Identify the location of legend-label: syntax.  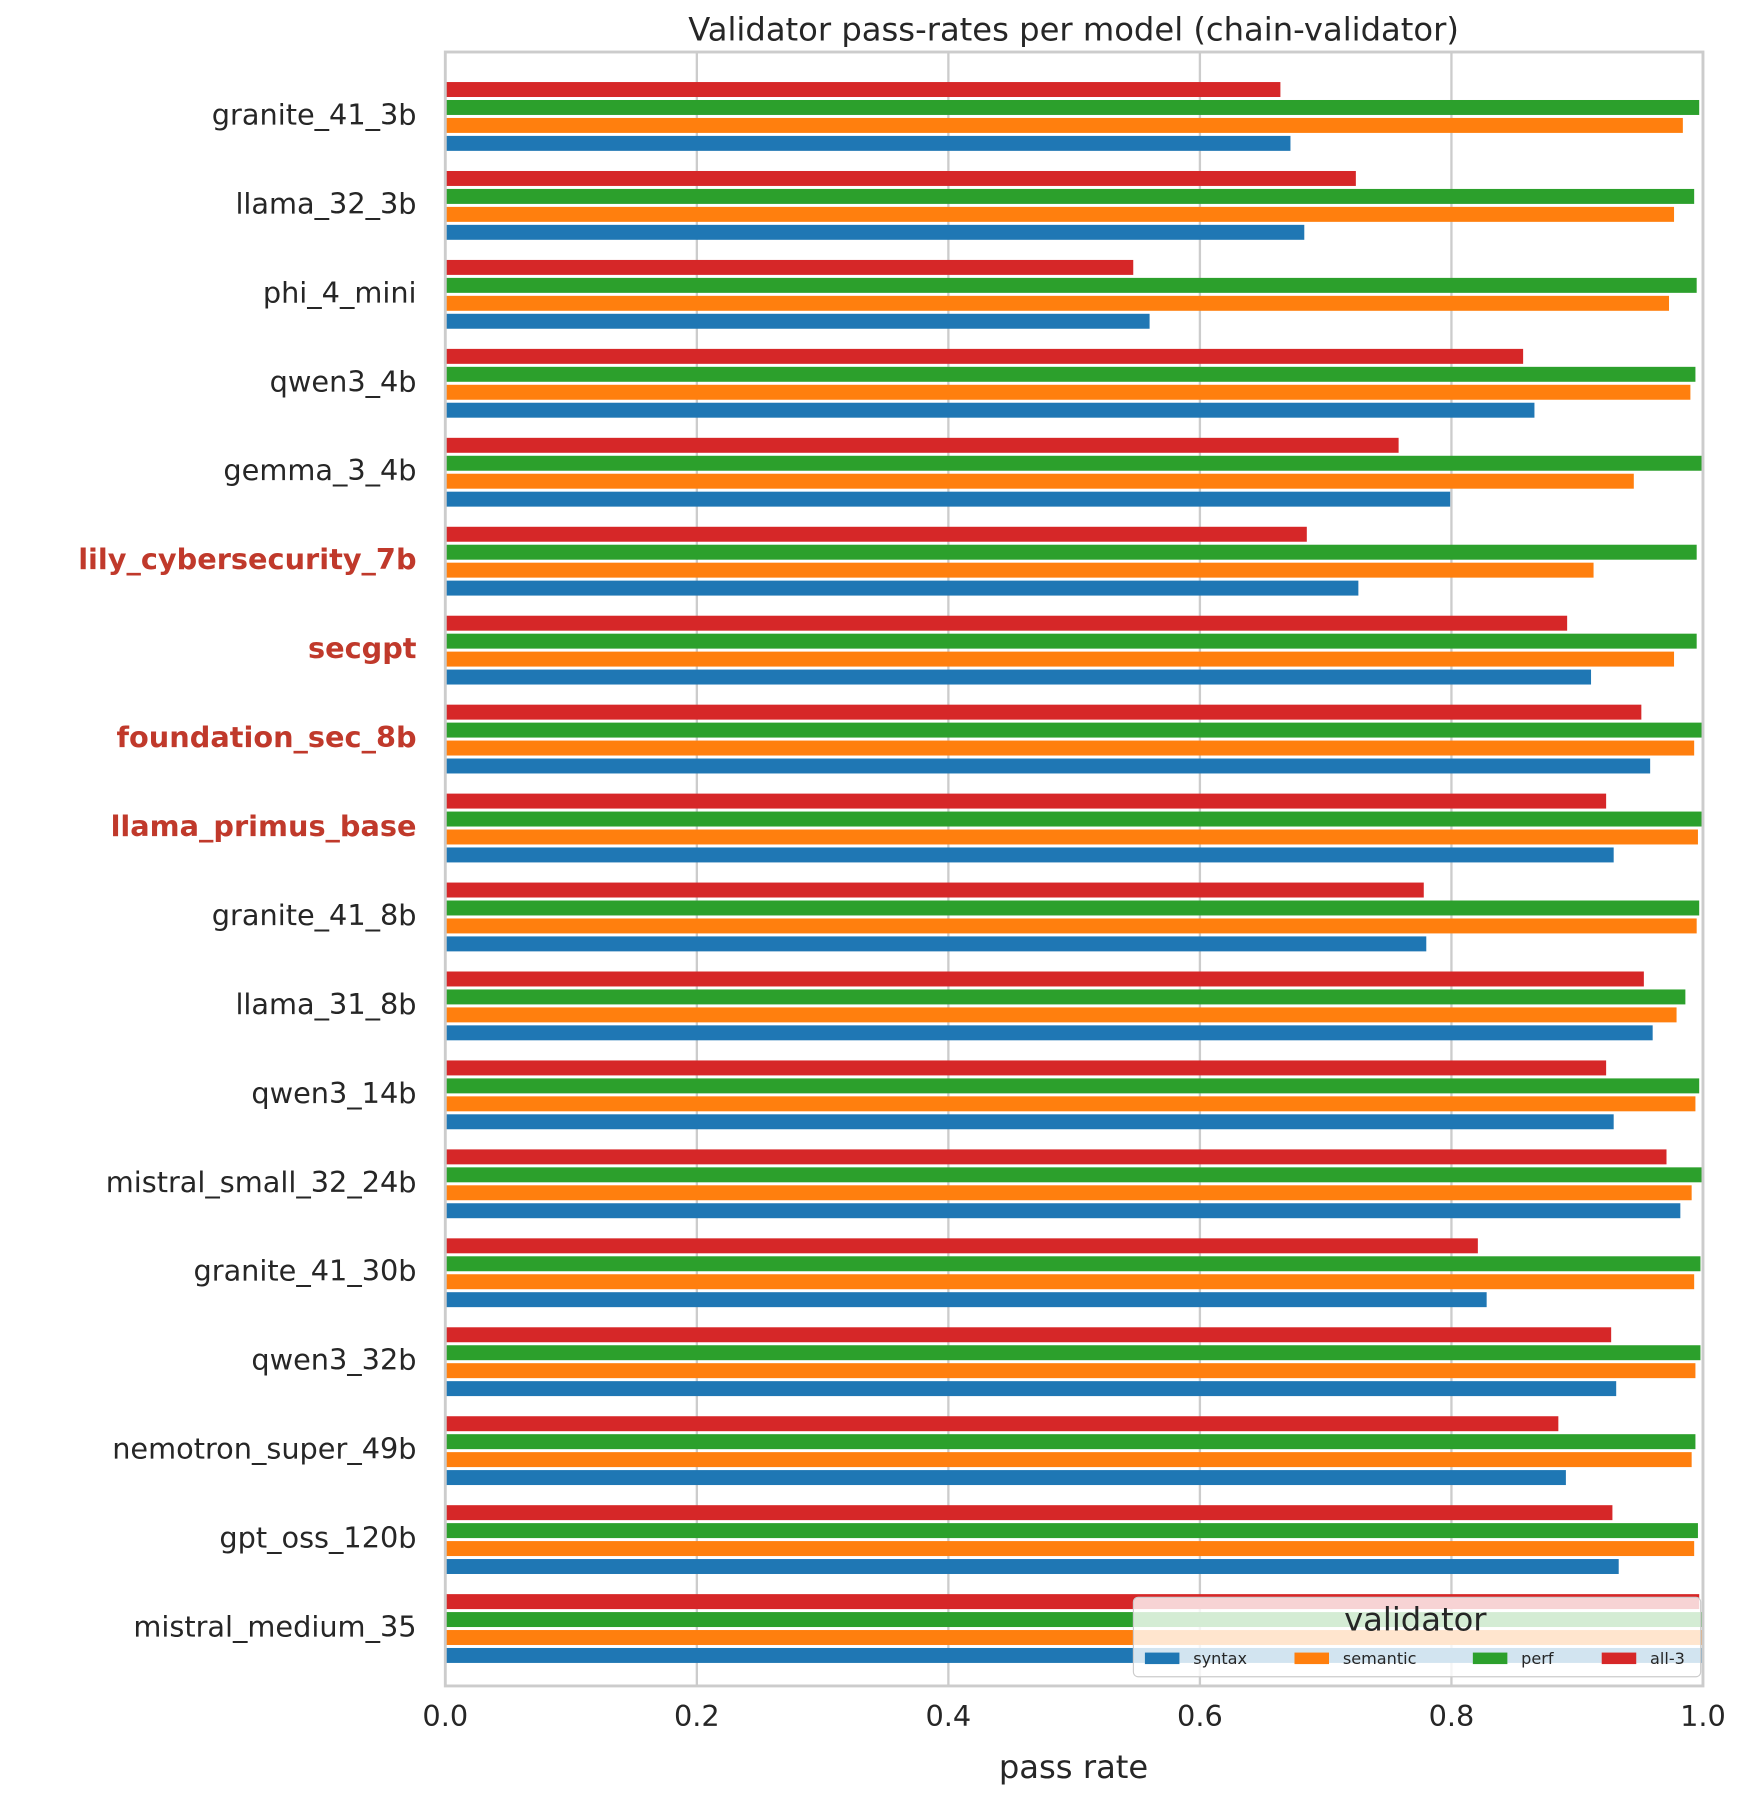
(1220, 1658).